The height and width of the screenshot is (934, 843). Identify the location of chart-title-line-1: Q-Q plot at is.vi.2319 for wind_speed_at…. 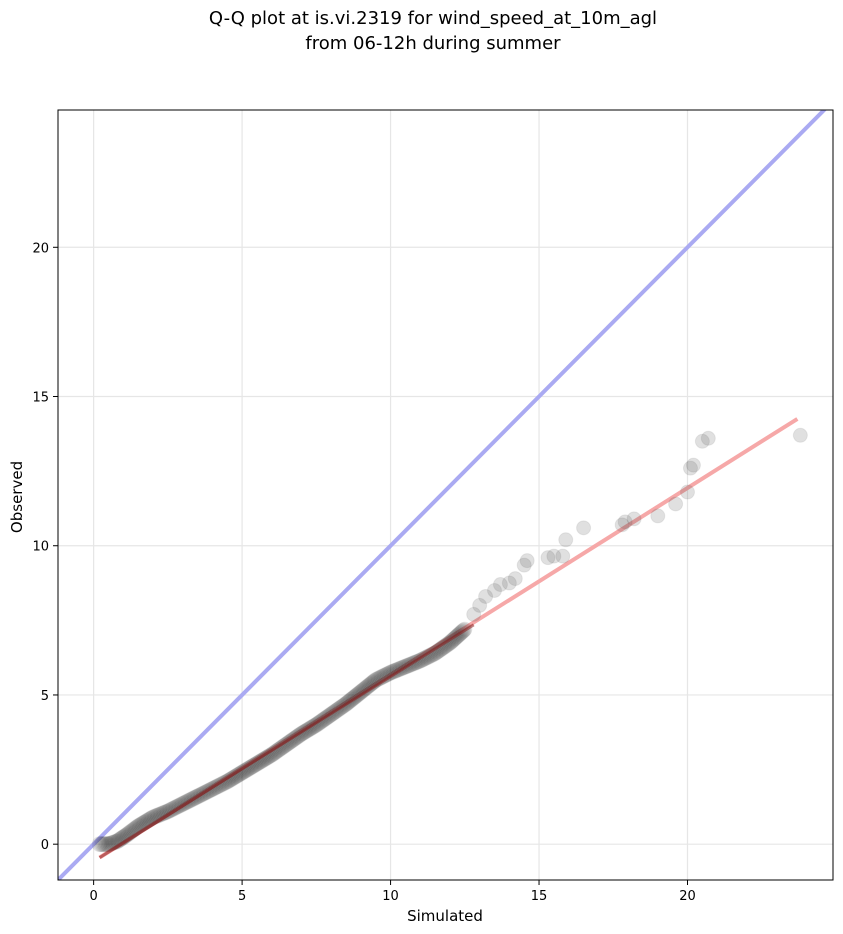
(433, 18).